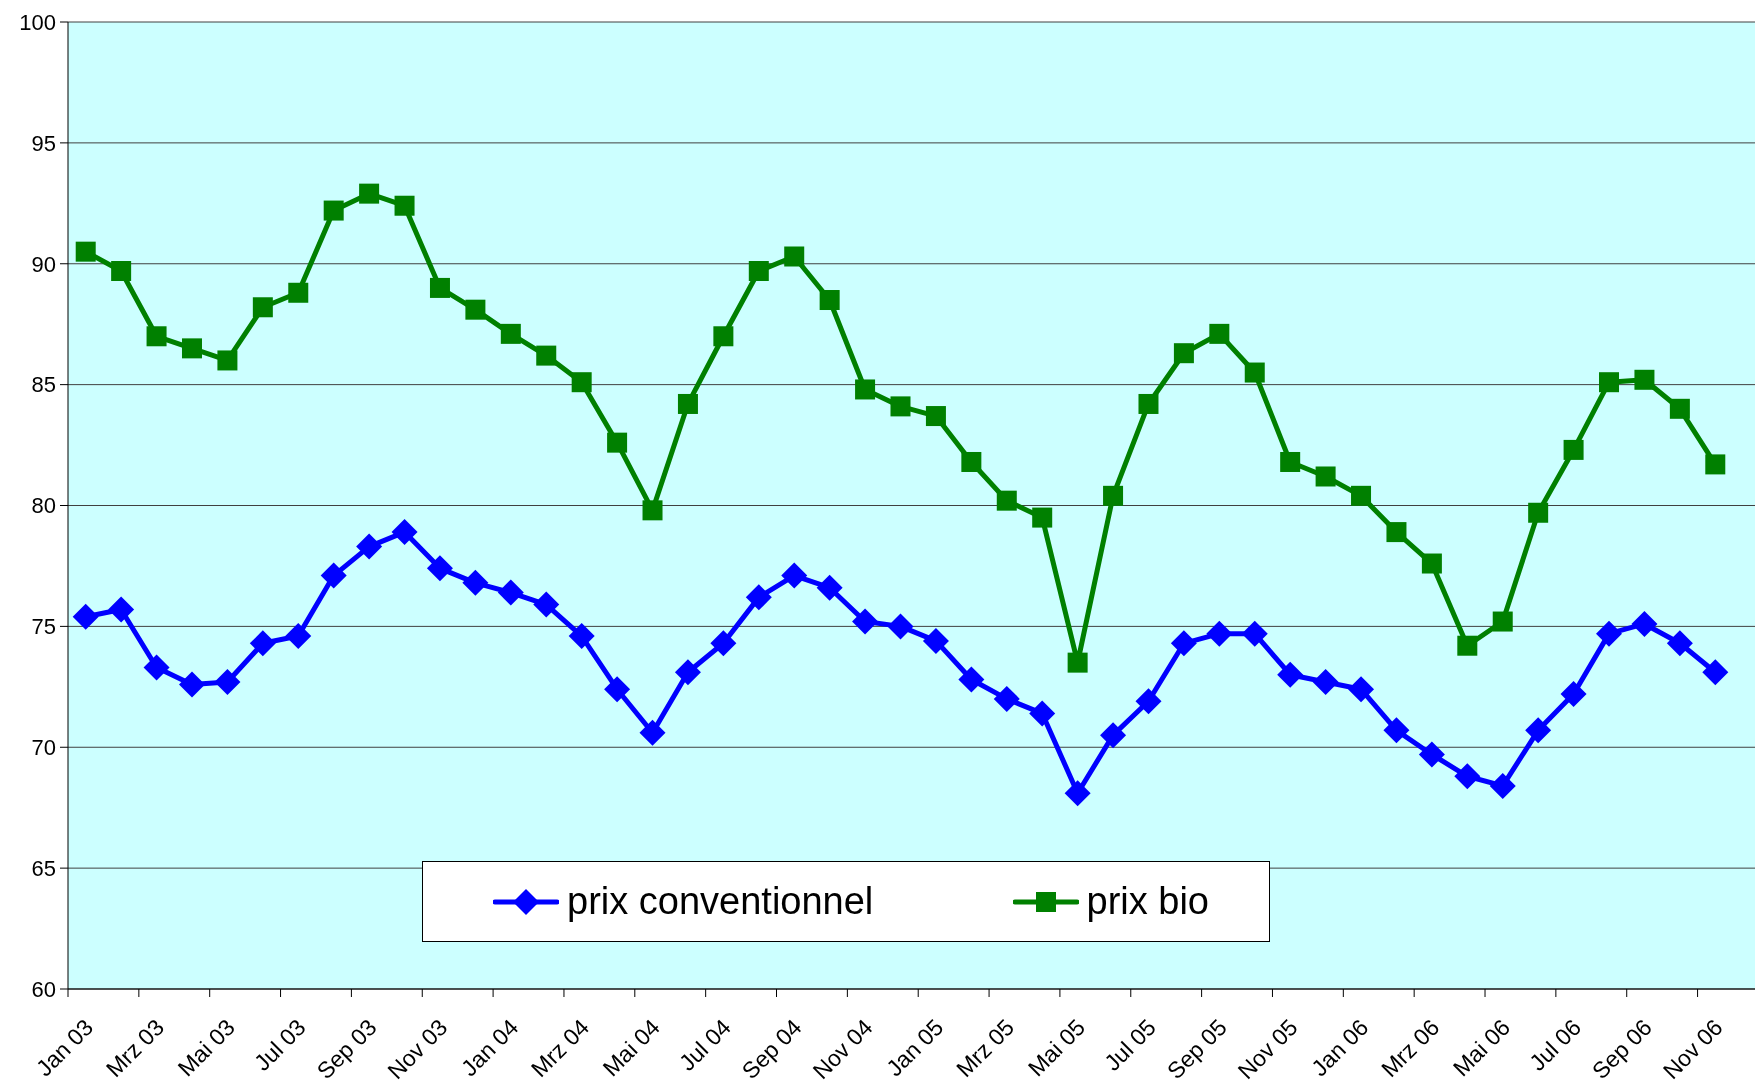  Describe the element at coordinates (43, 264) in the screenshot. I see `y-tick-label: 90` at that location.